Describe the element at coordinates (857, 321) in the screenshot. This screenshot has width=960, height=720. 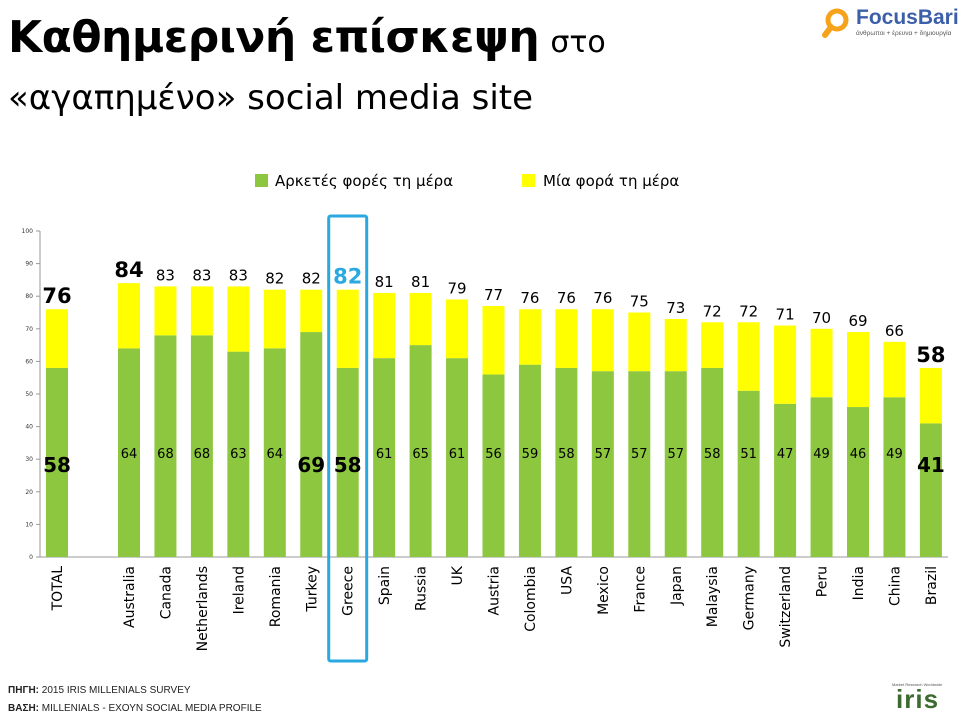
I see `total-label-India: 69` at that location.